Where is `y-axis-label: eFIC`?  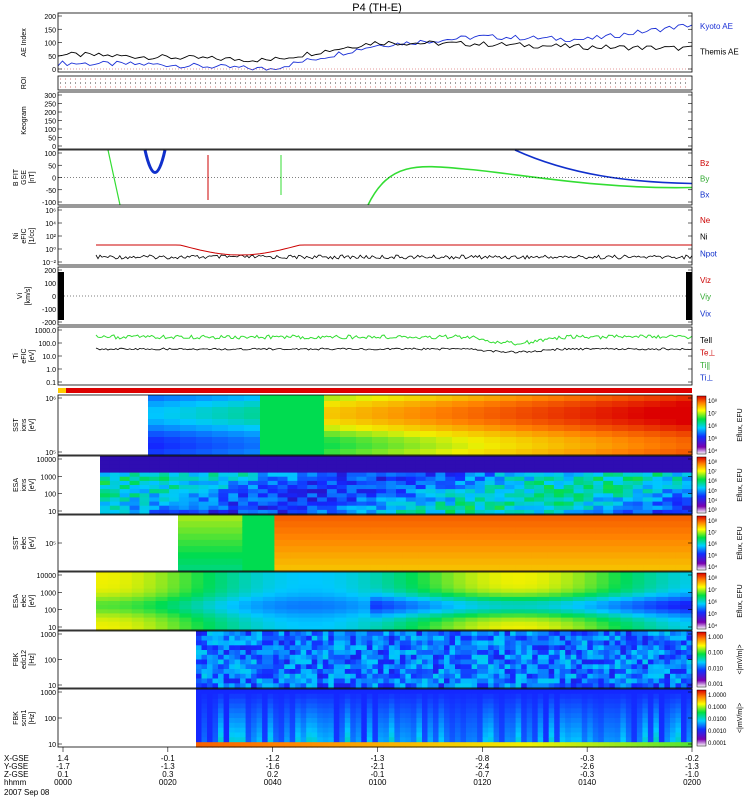 y-axis-label: eFIC is located at coordinates (24, 355).